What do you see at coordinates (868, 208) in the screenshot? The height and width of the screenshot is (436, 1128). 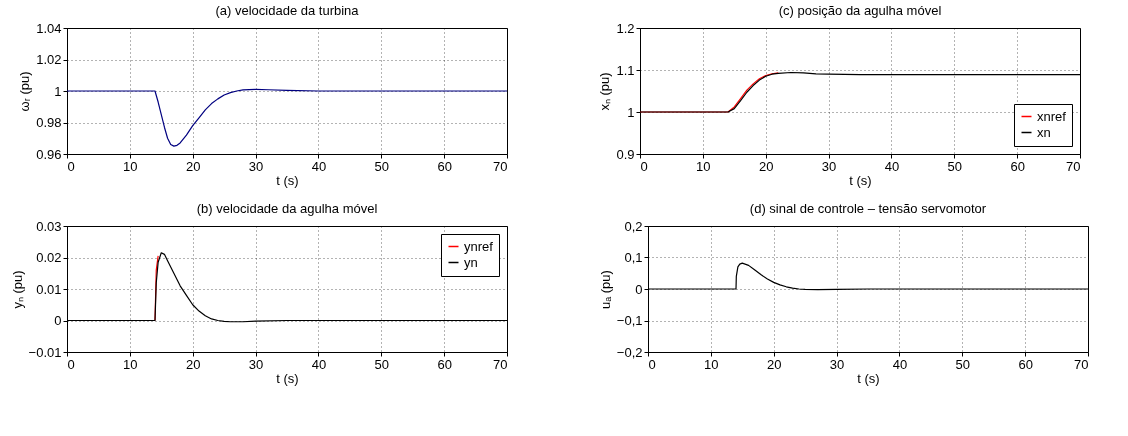 I see `chart-title: (d) sinal de controle – tensão servomotor` at bounding box center [868, 208].